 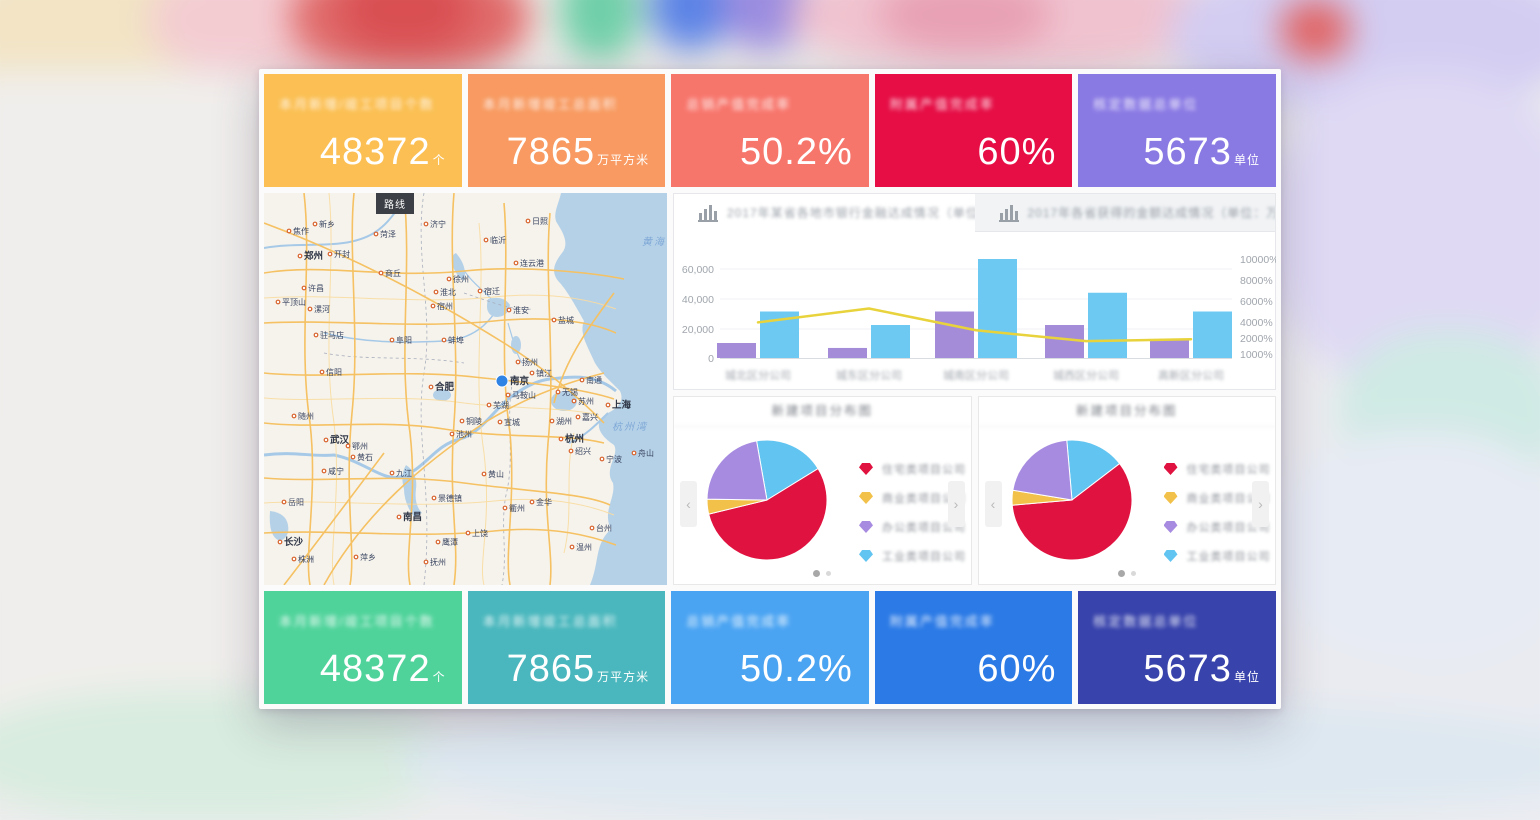 What do you see at coordinates (604, 528) in the screenshot?
I see `city-label: 台州` at bounding box center [604, 528].